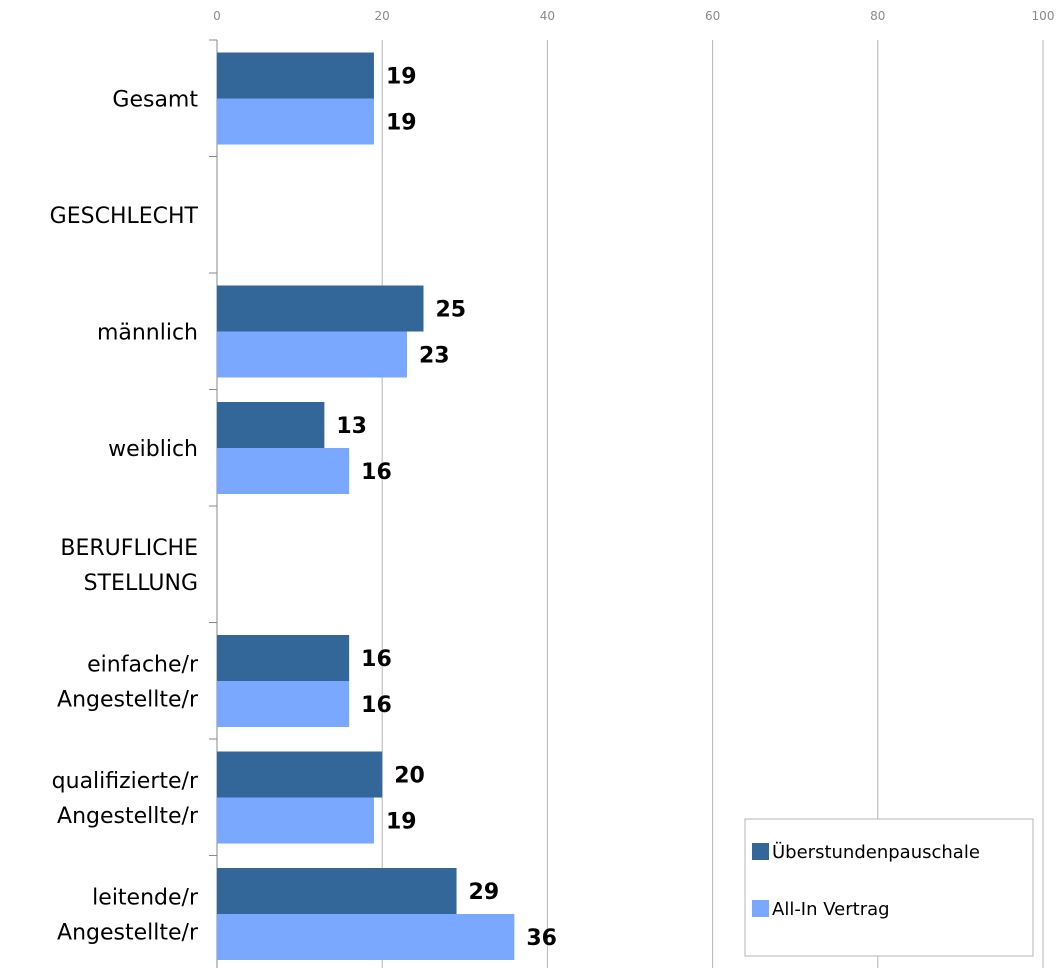 This screenshot has height=968, width=1059. What do you see at coordinates (1043, 16) in the screenshot?
I see `x-tick-label: 100` at bounding box center [1043, 16].